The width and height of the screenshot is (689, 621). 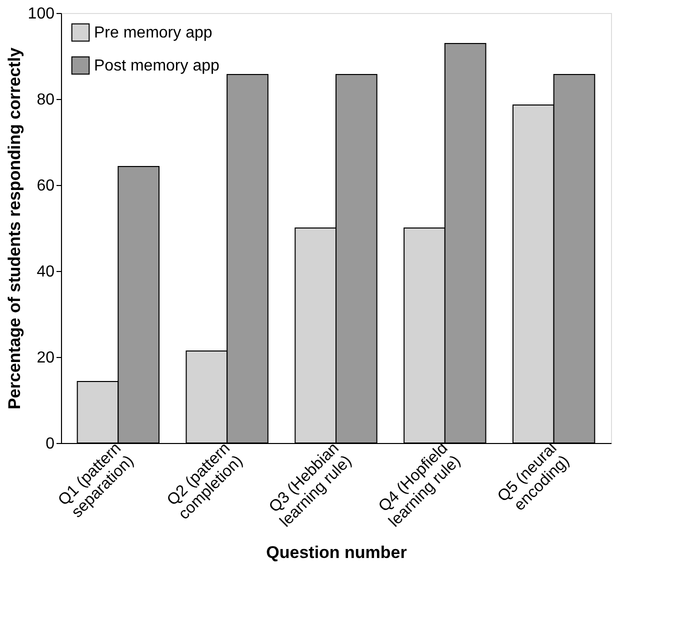 What do you see at coordinates (337, 552) in the screenshot?
I see `x-axis-title: Question number` at bounding box center [337, 552].